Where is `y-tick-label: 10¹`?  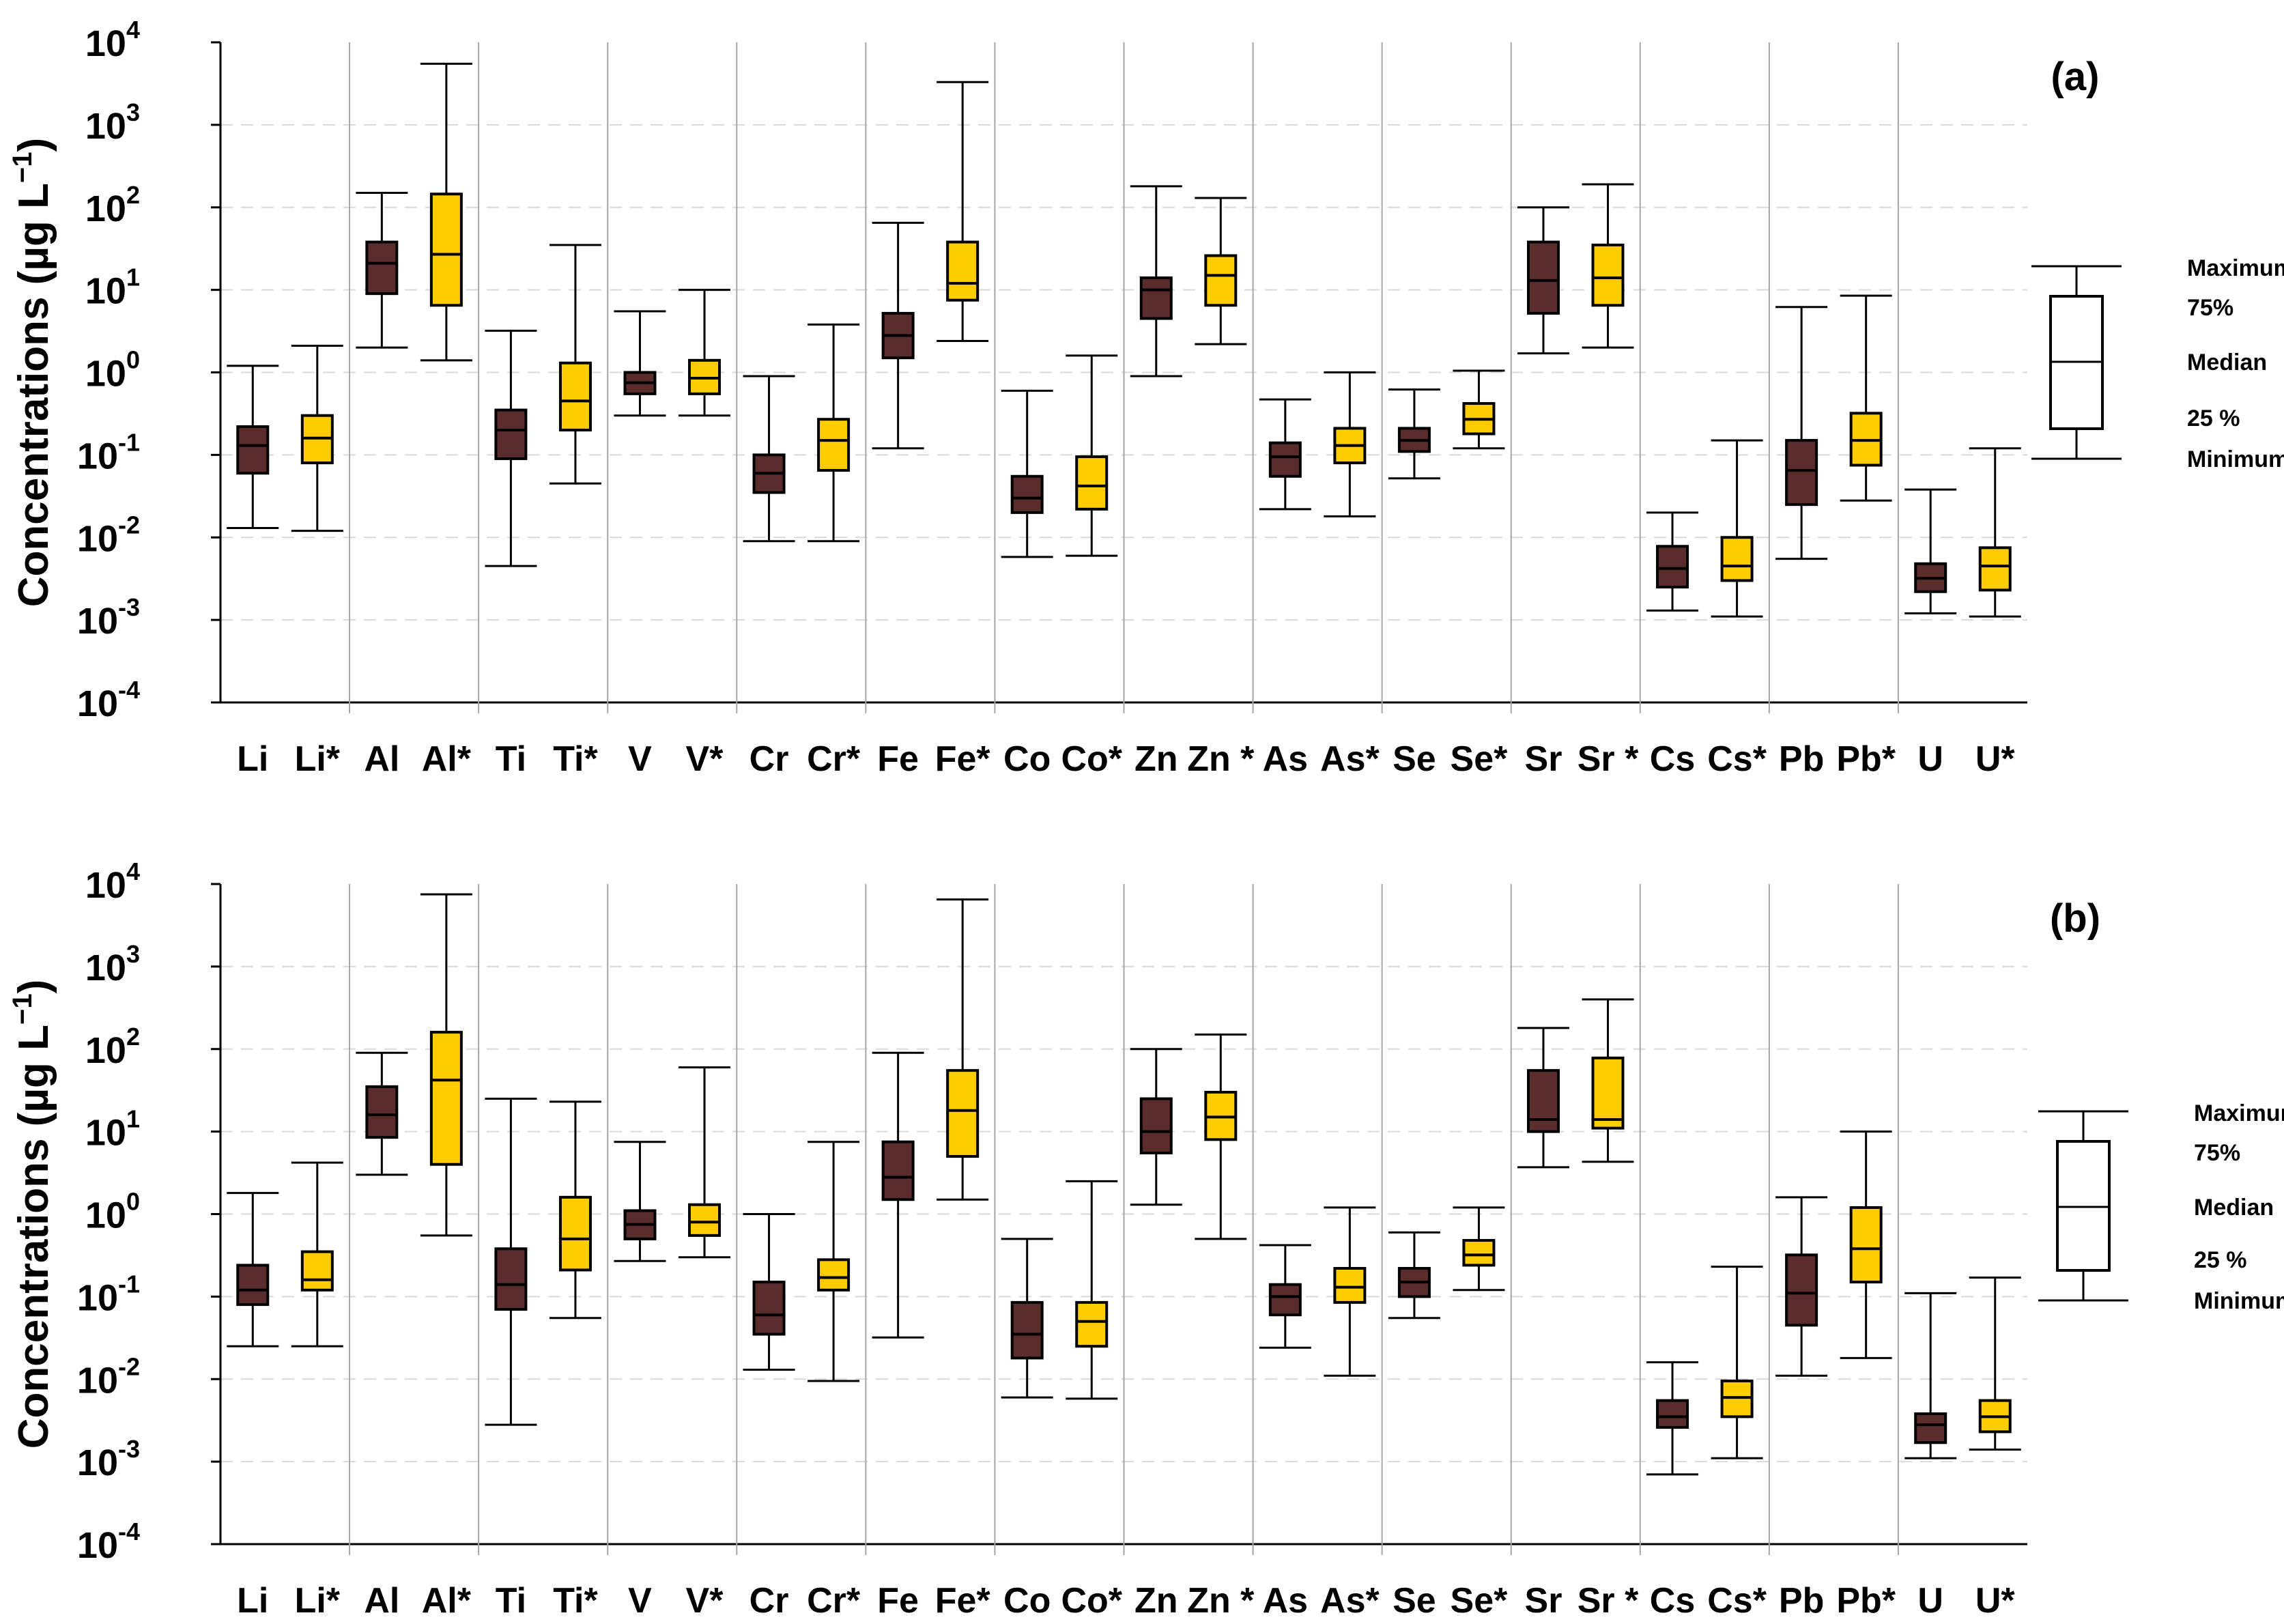
y-tick-label: 10¹ is located at coordinates (112, 1129).